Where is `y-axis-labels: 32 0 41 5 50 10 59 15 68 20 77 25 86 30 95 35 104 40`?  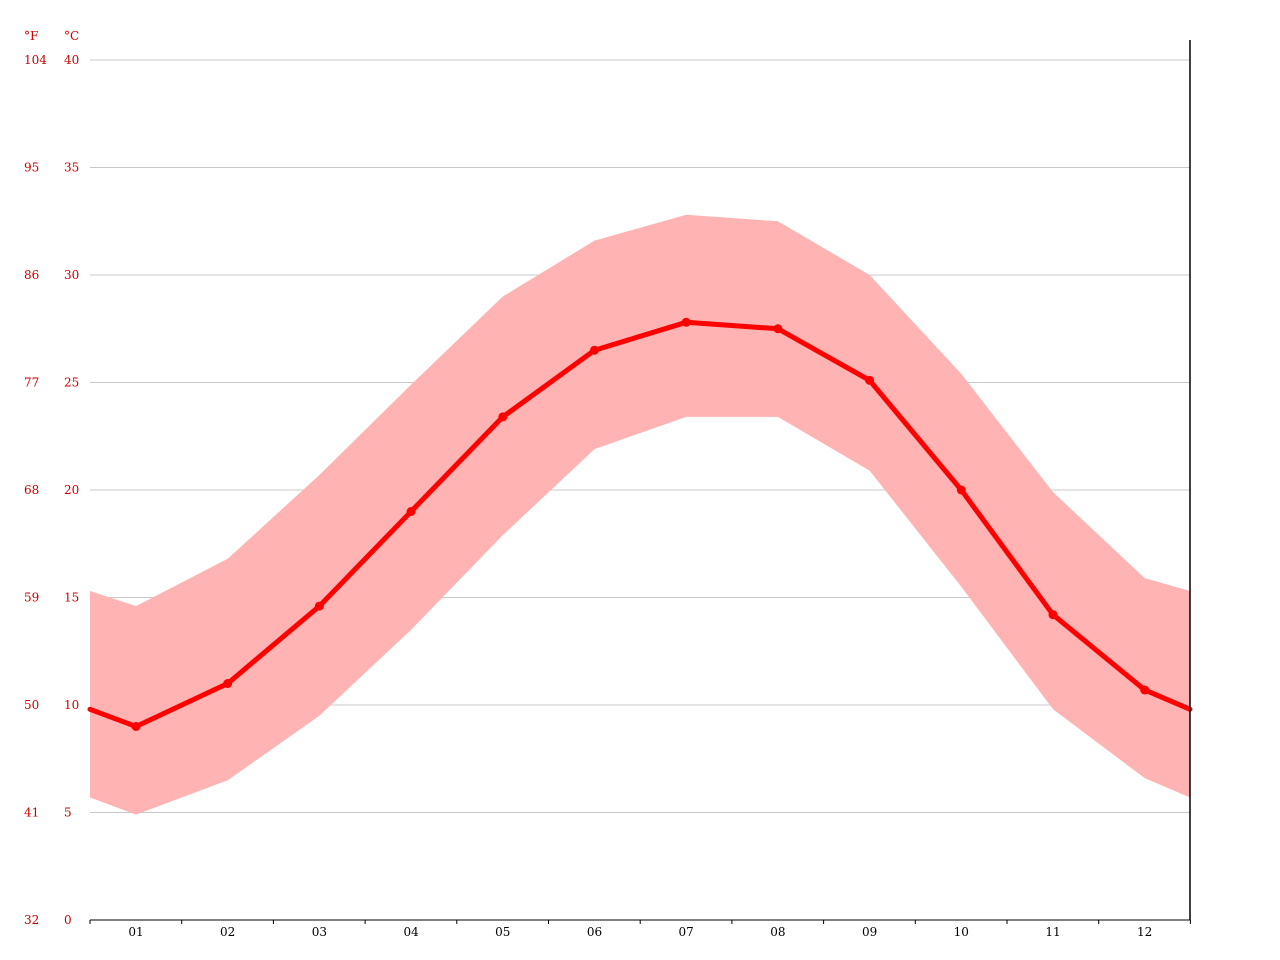 y-axis-labels: 32 0 41 5 50 10 59 15 68 20 77 25 86 30 95 35 104 40 is located at coordinates (51, 490).